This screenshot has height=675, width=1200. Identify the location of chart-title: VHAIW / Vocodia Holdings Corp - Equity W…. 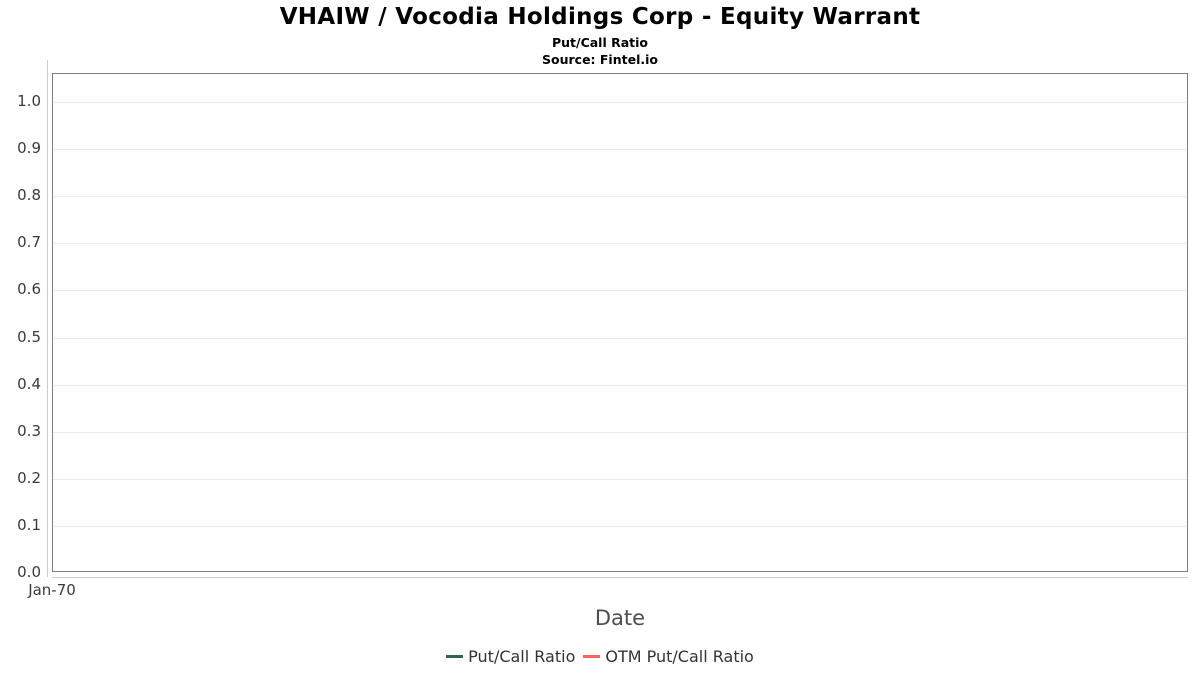
(600, 17).